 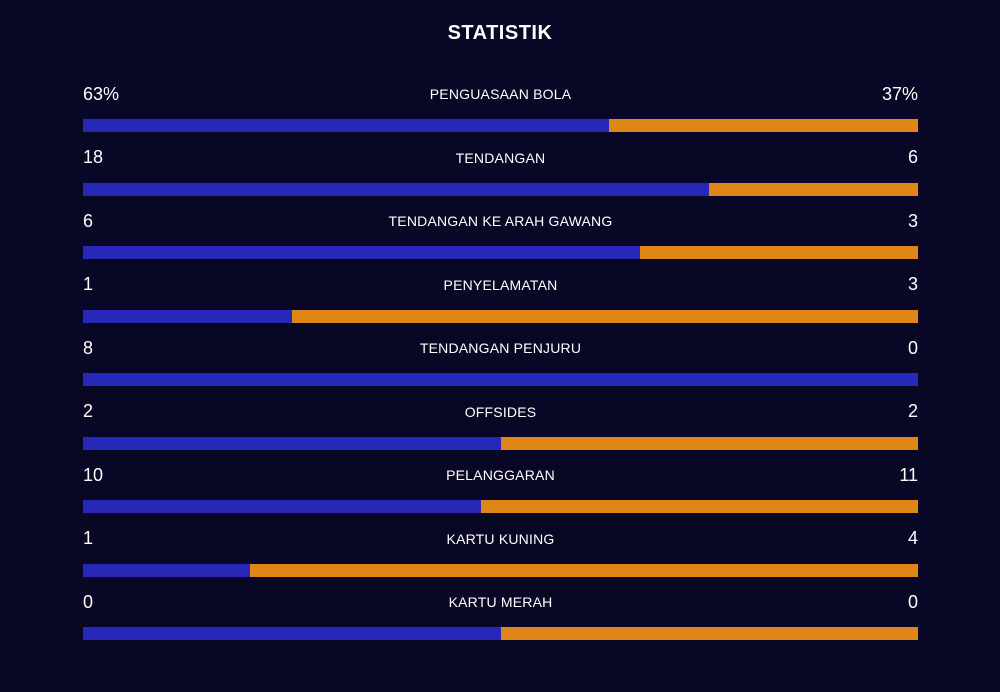 What do you see at coordinates (500, 157) in the screenshot?
I see `stat-label: TENDANGAN` at bounding box center [500, 157].